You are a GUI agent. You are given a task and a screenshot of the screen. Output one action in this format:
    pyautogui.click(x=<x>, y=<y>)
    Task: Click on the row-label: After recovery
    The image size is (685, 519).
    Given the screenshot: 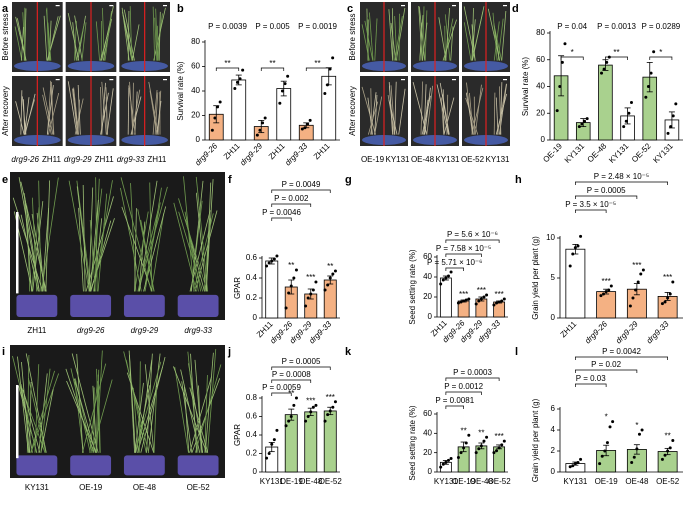 What is the action you would take?
    pyautogui.click(x=352, y=111)
    